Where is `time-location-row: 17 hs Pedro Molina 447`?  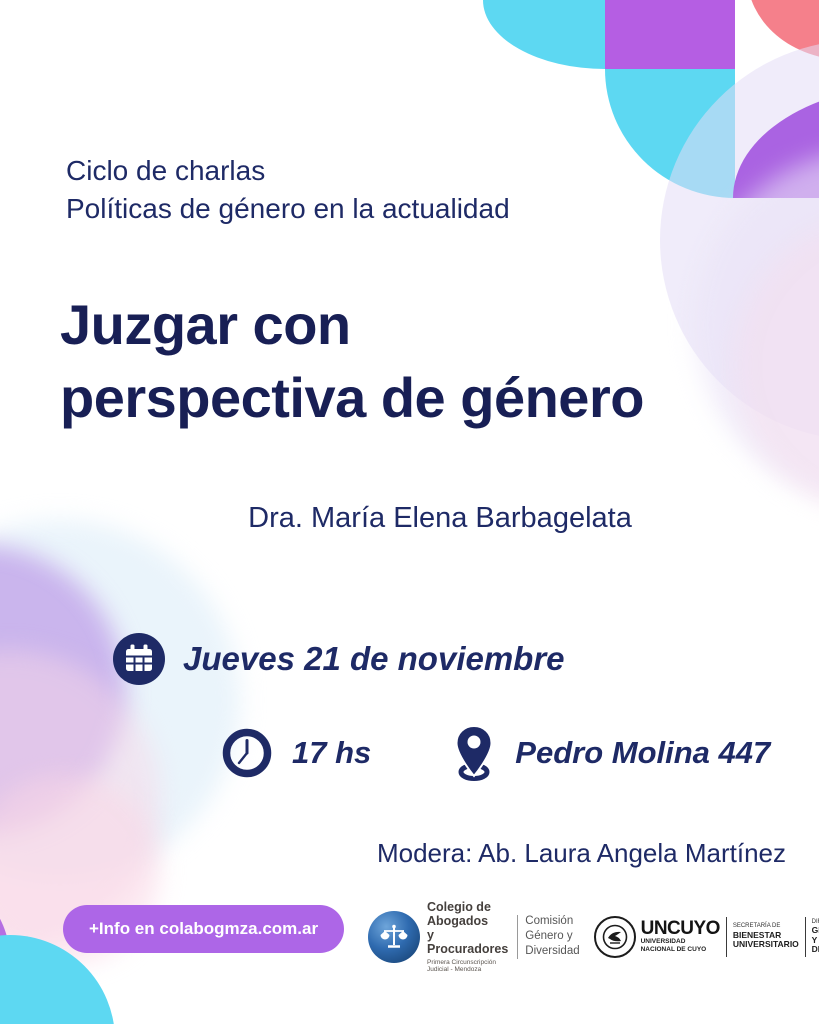
time-location-row: 17 hs Pedro Molina 447 is located at coordinates (496, 753).